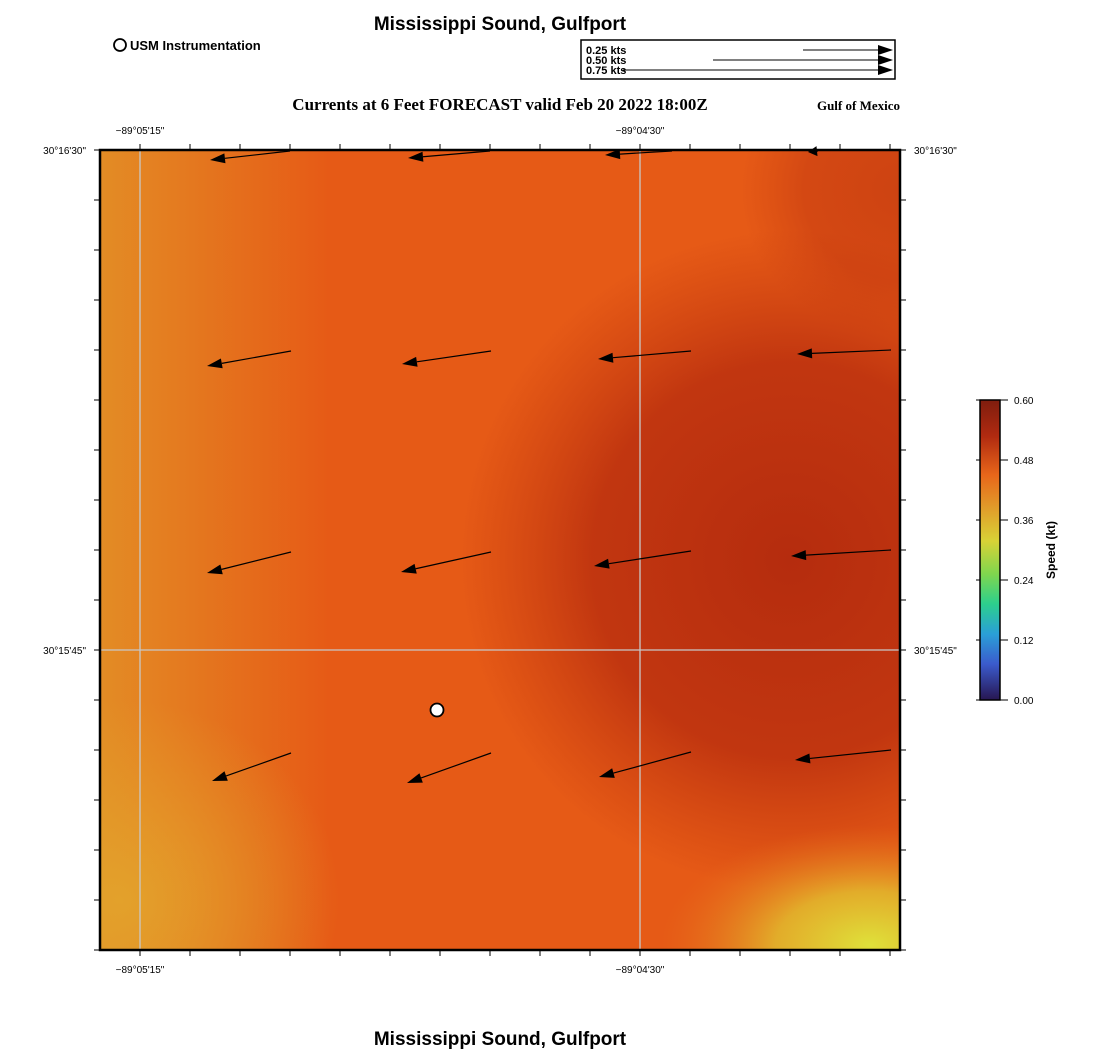 This screenshot has height=1050, width=1100. What do you see at coordinates (1005, 551) in the screenshot?
I see `colorbar-ticks: 0.60 0.48 0.36 0.24 0.12 0.00` at bounding box center [1005, 551].